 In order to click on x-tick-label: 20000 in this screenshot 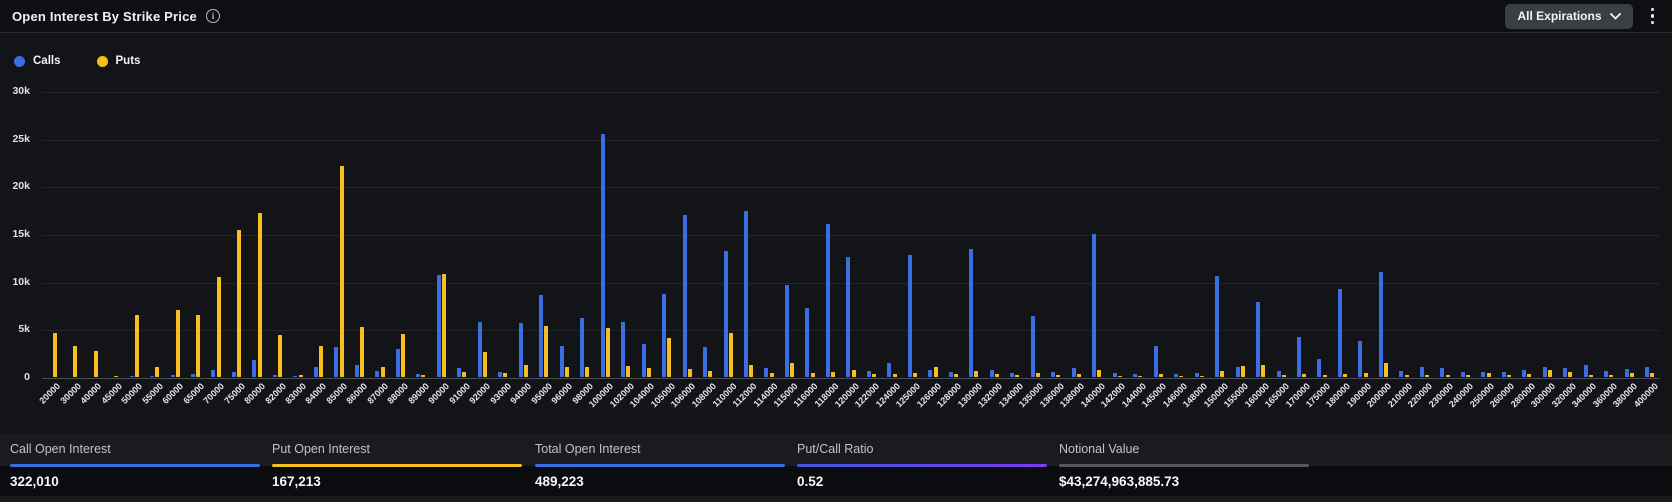, I will do `click(50, 393)`.